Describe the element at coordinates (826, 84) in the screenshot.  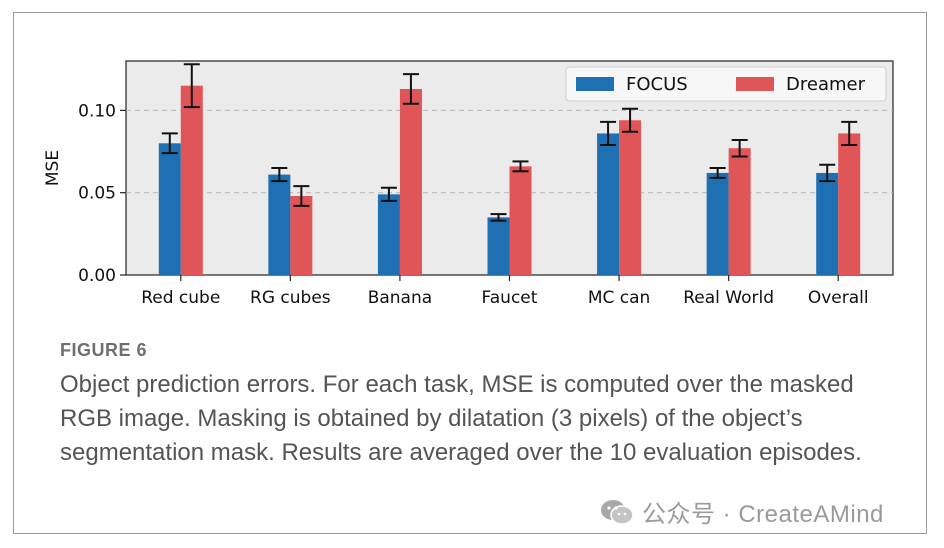
I see `legend-label-dreamer: Dreamer` at that location.